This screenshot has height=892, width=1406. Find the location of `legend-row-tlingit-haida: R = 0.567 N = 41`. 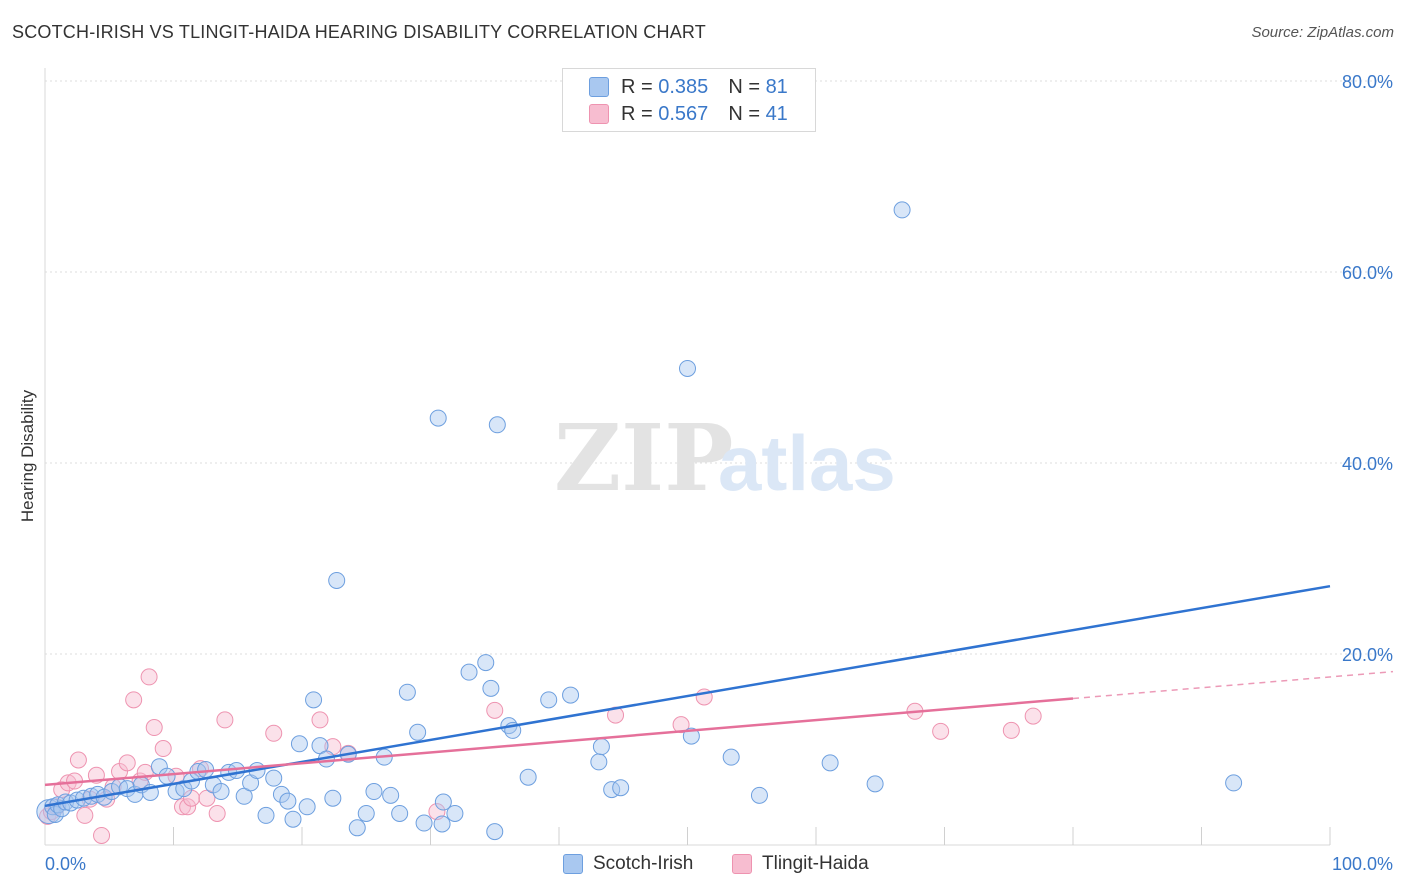

legend-row-tlingit-haida: R = 0.567 N = 41 is located at coordinates (688, 114).